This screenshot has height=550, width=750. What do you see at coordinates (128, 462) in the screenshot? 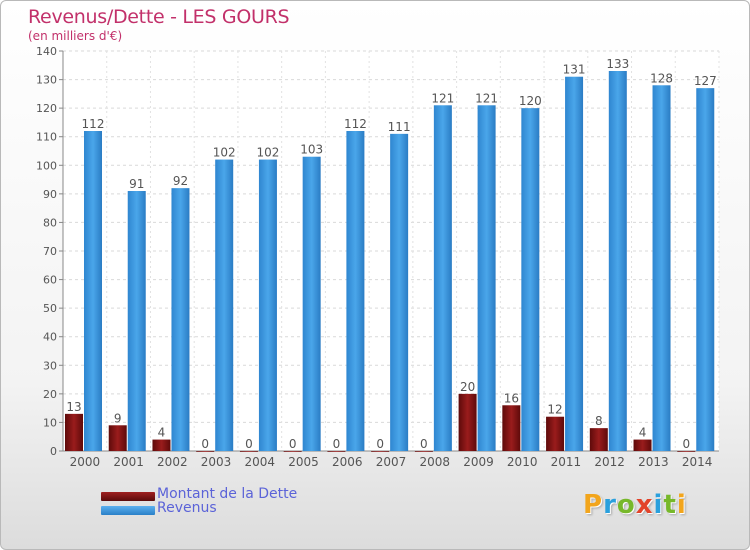
I see `x-tick-label: 2001` at bounding box center [128, 462].